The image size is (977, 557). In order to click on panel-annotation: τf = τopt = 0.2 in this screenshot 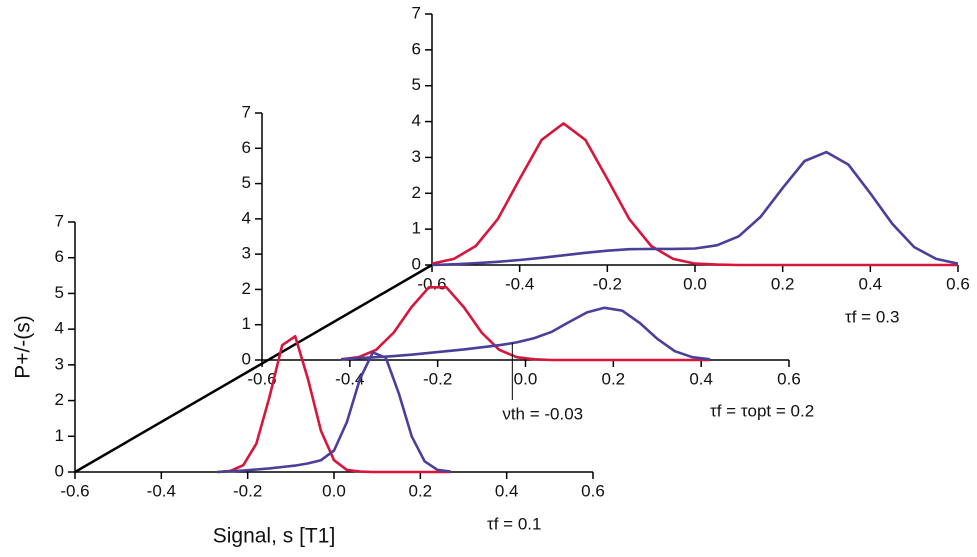, I will do `click(762, 410)`.